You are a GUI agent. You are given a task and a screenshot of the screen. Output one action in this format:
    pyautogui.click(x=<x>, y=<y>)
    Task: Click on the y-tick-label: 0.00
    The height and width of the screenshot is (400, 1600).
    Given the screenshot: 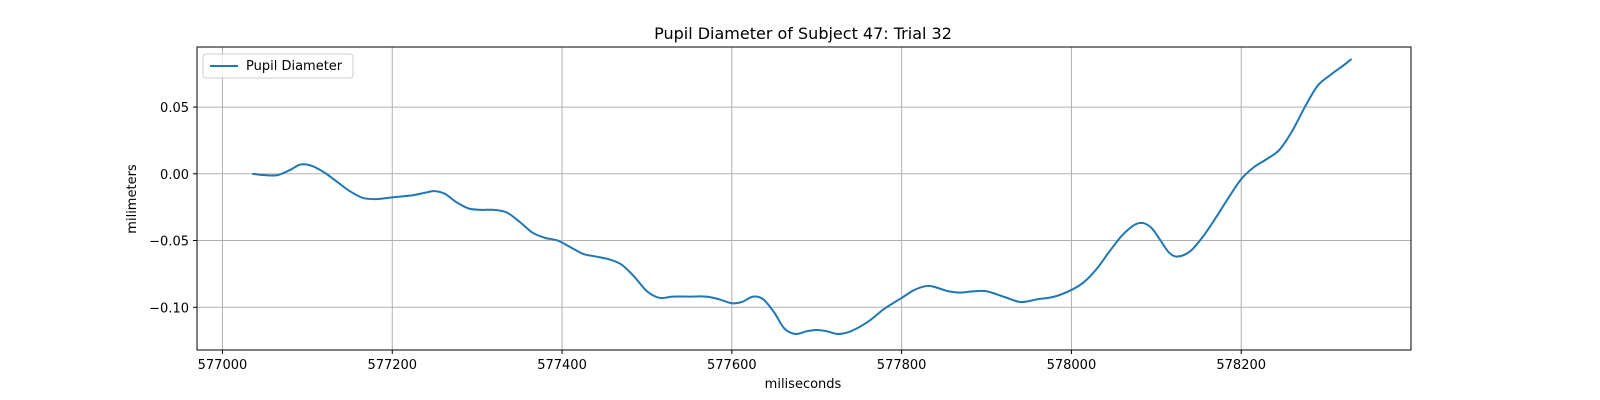 What is the action you would take?
    pyautogui.click(x=174, y=175)
    